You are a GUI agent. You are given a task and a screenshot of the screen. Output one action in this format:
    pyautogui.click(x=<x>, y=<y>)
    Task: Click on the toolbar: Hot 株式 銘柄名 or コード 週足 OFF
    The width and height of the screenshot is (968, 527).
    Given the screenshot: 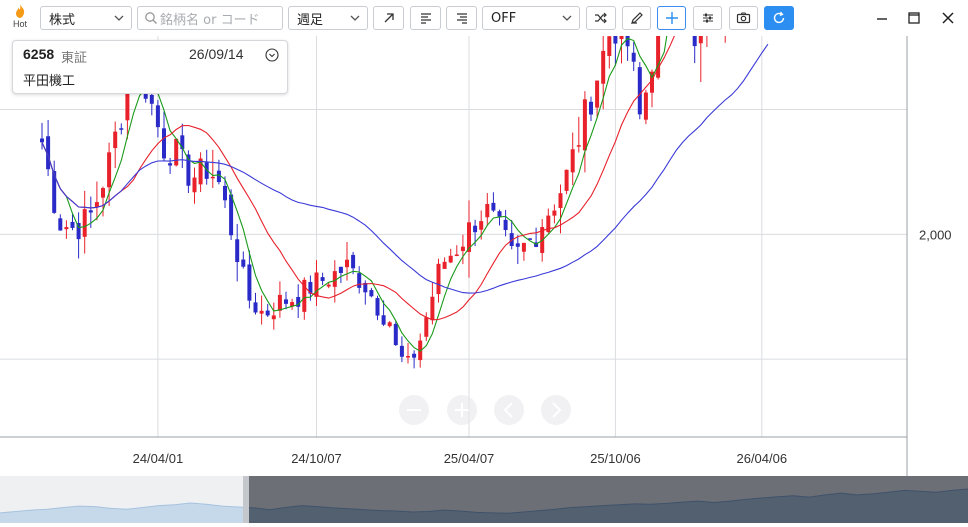 What is the action you would take?
    pyautogui.click(x=484, y=18)
    